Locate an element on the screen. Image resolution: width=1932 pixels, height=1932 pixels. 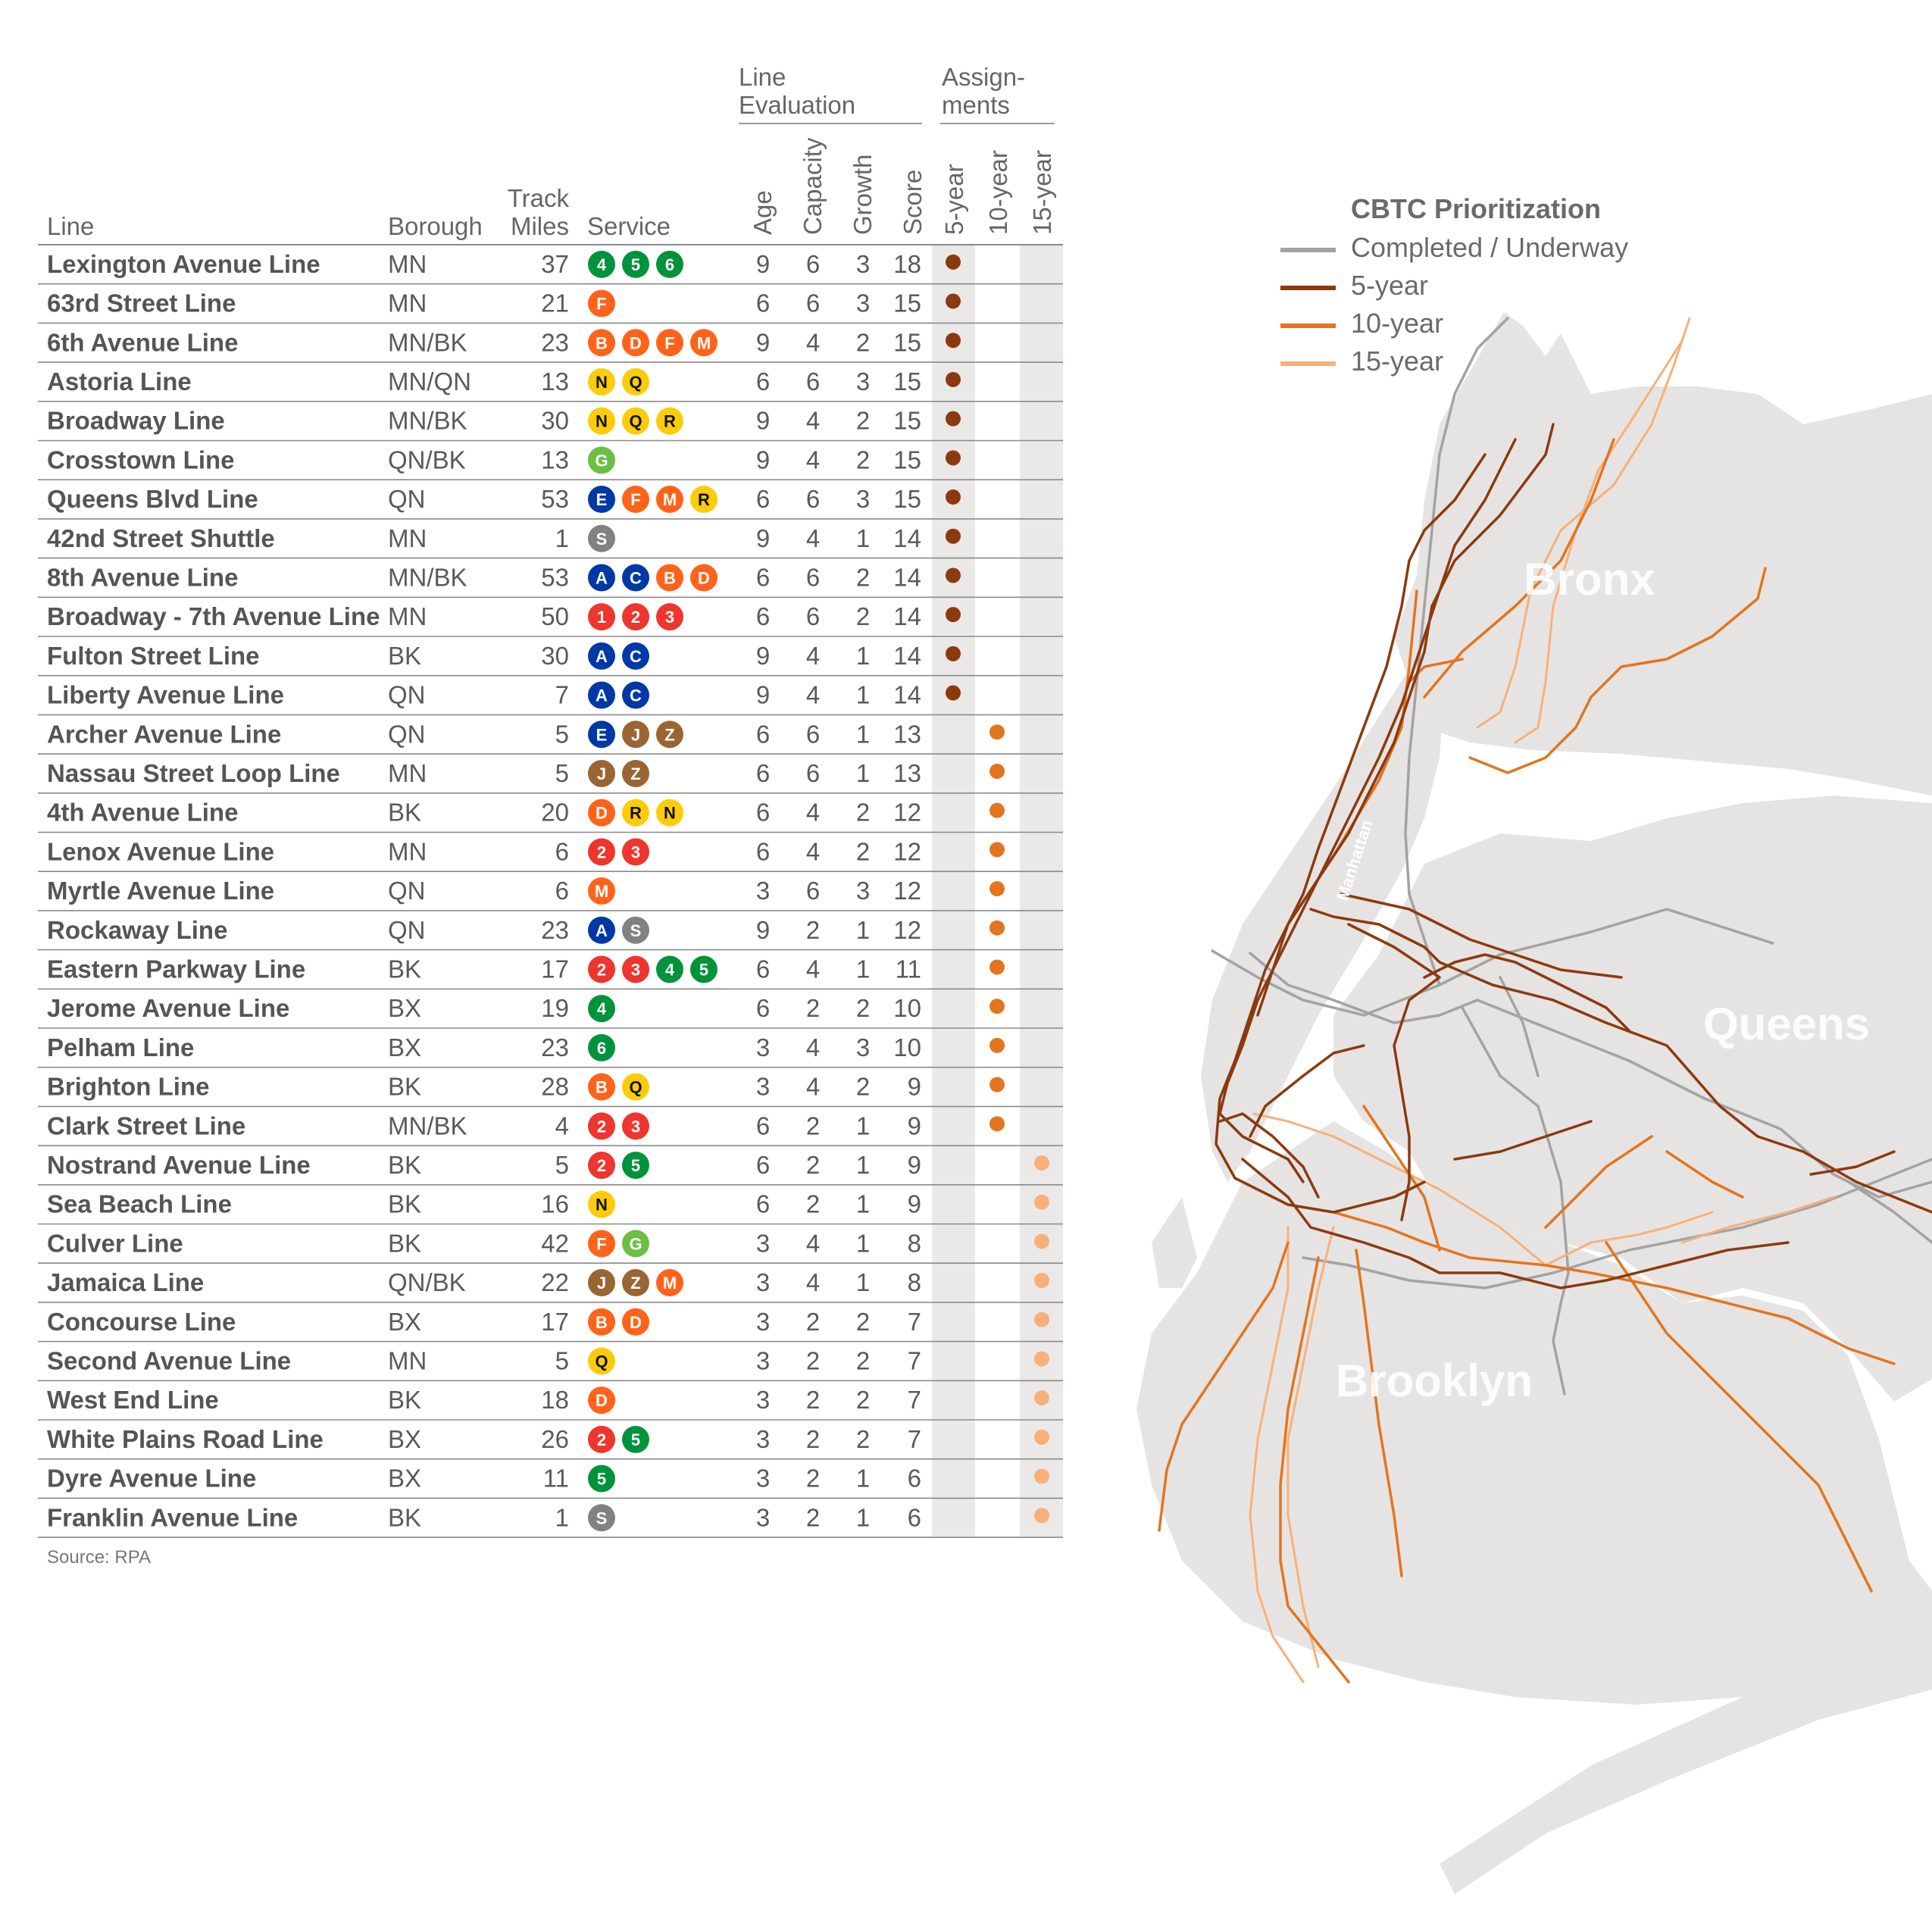
borough-cell: MN is located at coordinates (408, 851).